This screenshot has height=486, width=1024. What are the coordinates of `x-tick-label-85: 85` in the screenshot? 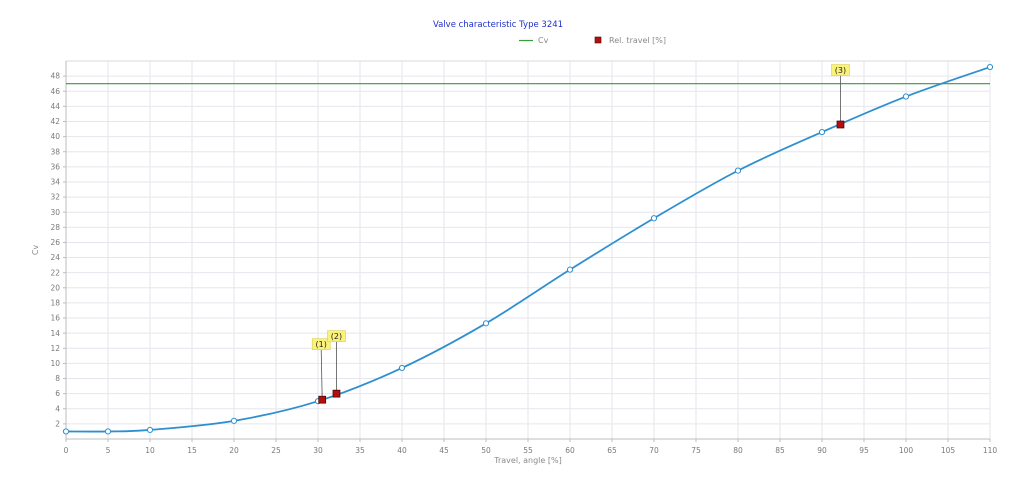 It's located at (780, 450).